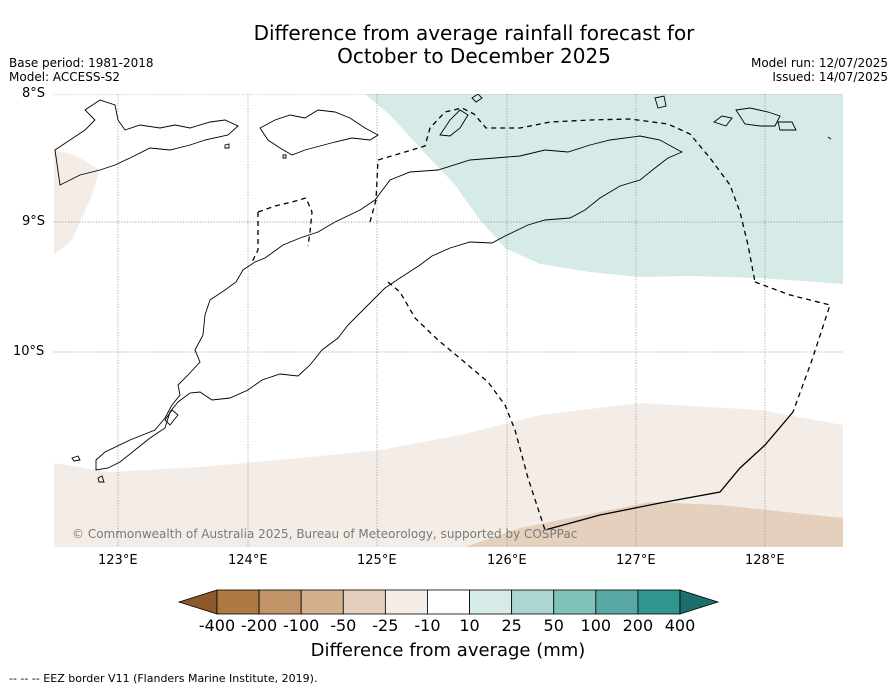  What do you see at coordinates (118, 560) in the screenshot?
I see `lon-label-123e: 123°E` at bounding box center [118, 560].